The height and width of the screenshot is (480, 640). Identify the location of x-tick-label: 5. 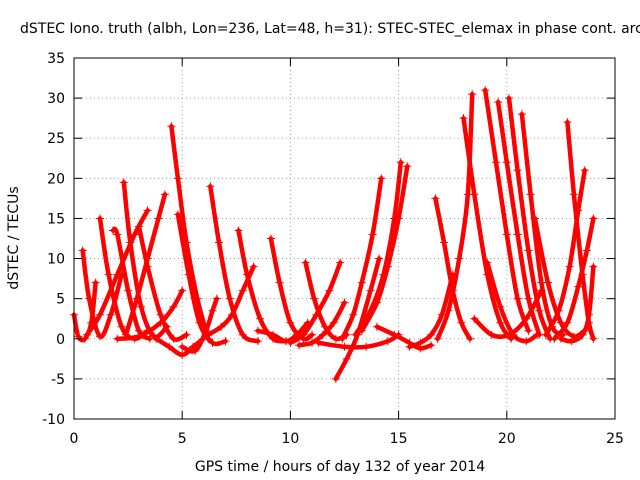
(182, 439).